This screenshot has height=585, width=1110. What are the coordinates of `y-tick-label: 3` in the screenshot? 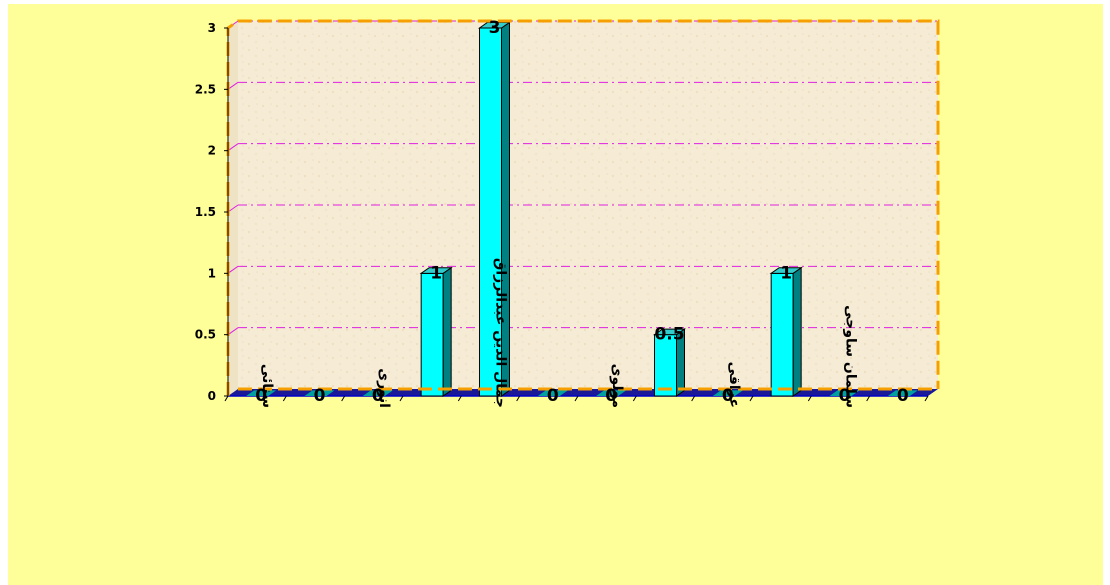 It's located at (212, 28).